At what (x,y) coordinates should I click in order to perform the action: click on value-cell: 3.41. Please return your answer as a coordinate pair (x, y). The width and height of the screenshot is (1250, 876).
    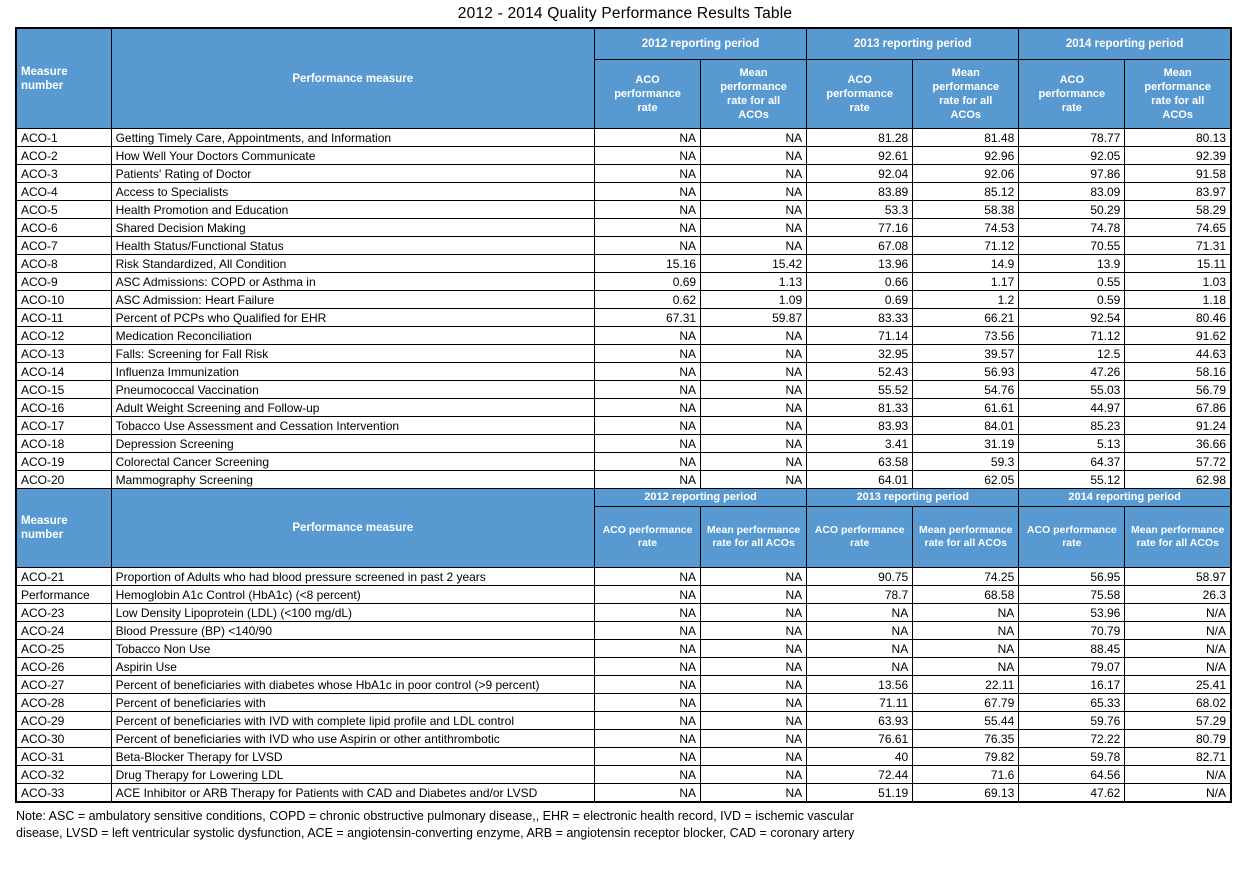
    Looking at the image, I should click on (860, 443).